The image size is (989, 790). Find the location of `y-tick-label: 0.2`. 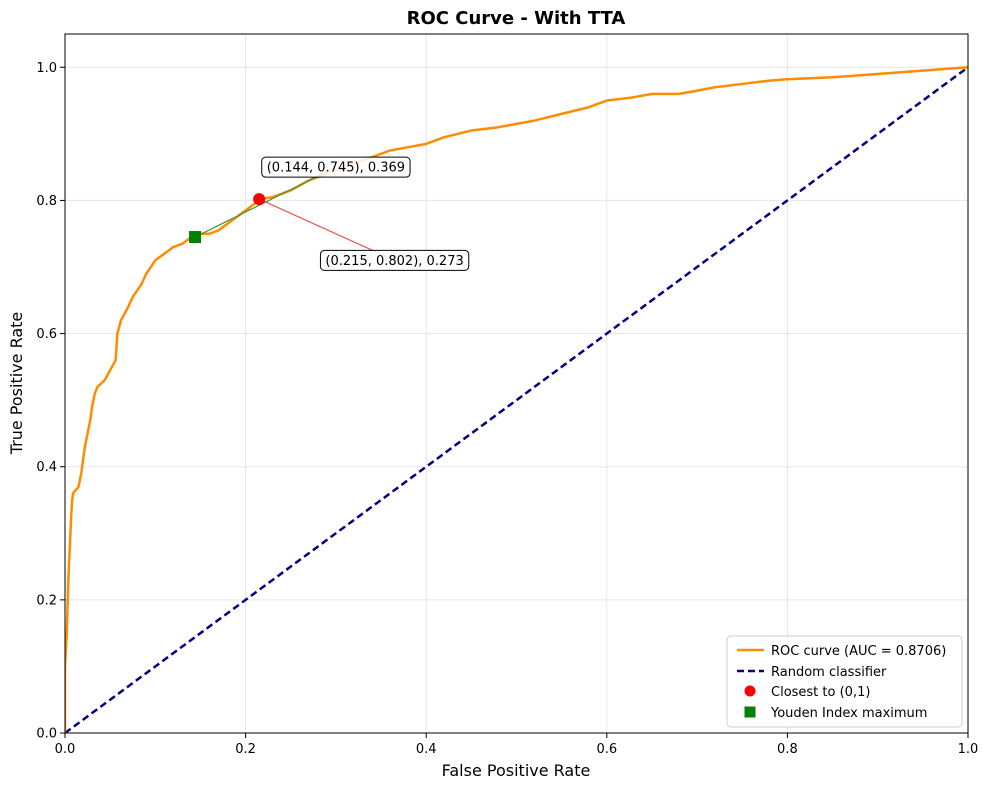

y-tick-label: 0.2 is located at coordinates (46, 600).